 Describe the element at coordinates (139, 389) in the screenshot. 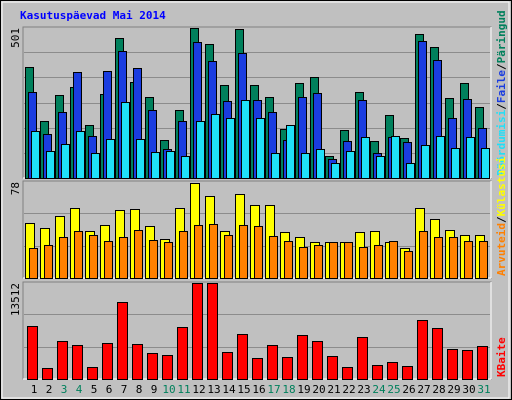

I see `x-tick-label: 8` at that location.